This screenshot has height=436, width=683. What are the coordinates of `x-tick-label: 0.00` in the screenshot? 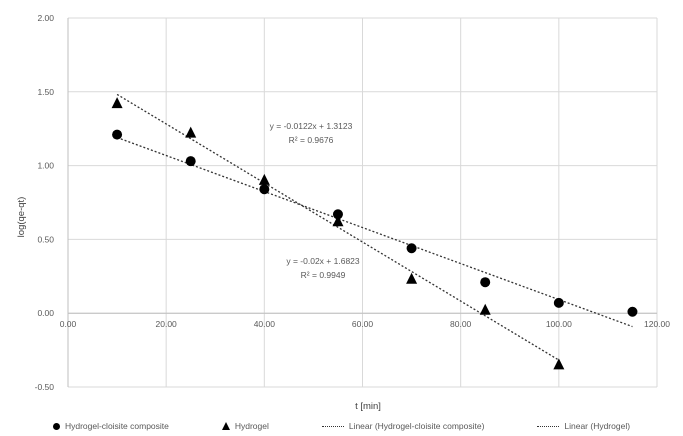 It's located at (68, 324).